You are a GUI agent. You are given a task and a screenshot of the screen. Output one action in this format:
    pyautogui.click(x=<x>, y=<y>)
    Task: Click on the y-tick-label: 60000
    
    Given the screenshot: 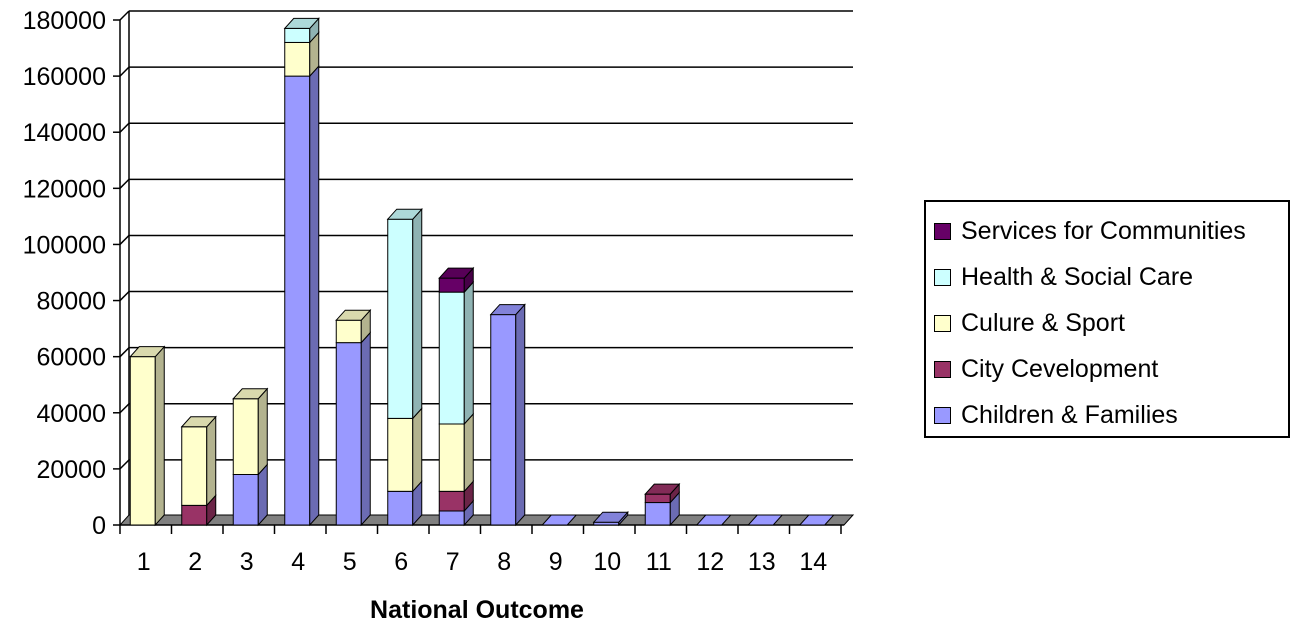 What is the action you would take?
    pyautogui.click(x=71, y=358)
    